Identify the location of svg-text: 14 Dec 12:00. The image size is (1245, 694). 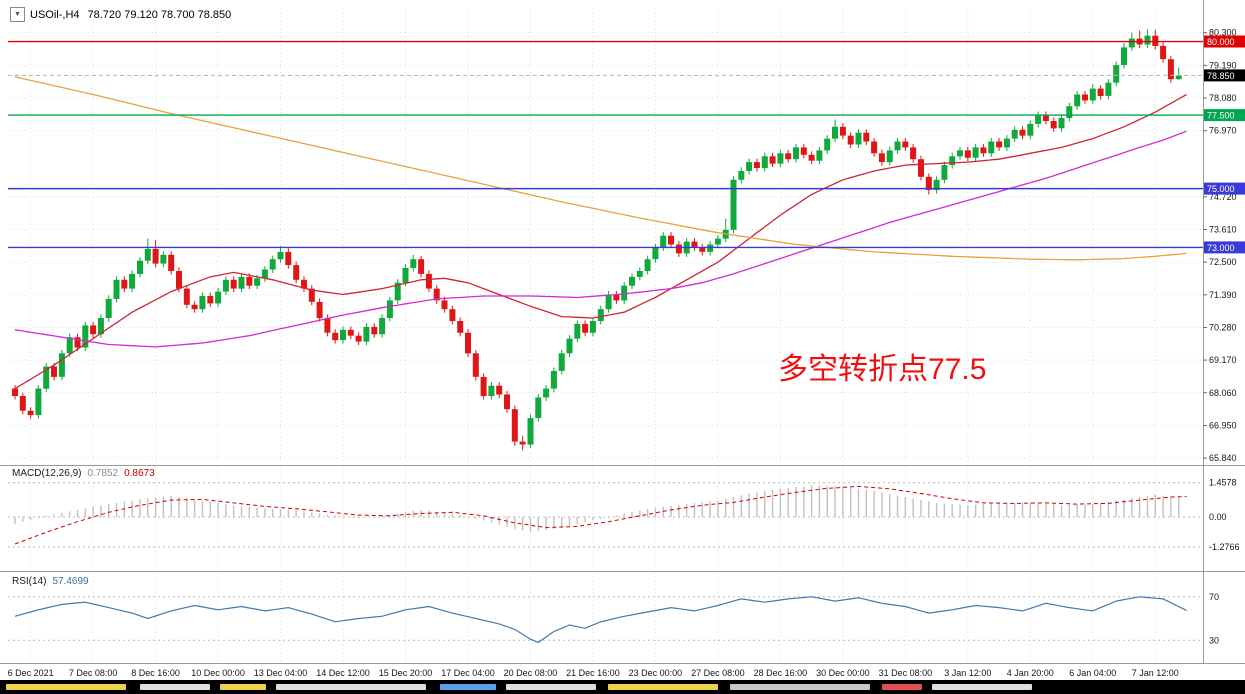
(343, 673).